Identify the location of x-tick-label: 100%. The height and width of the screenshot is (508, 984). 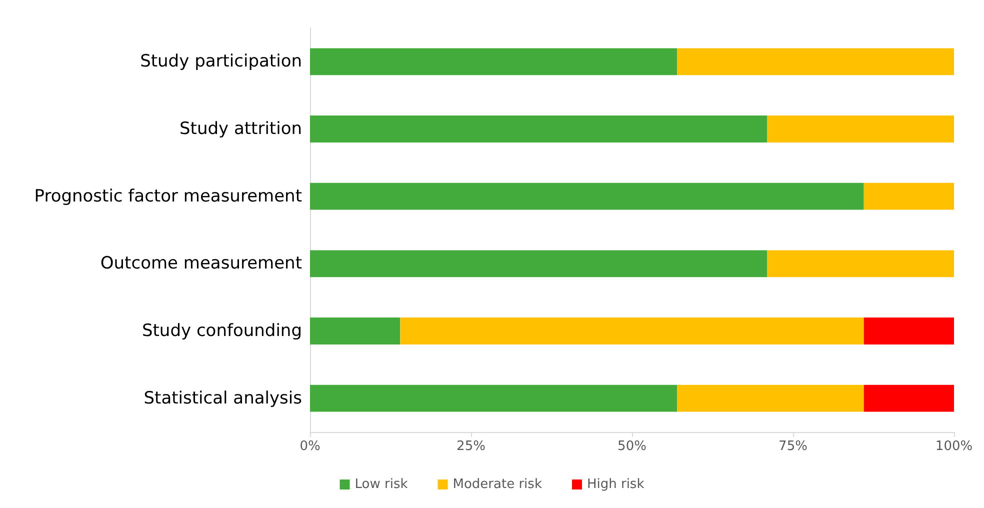
(954, 446).